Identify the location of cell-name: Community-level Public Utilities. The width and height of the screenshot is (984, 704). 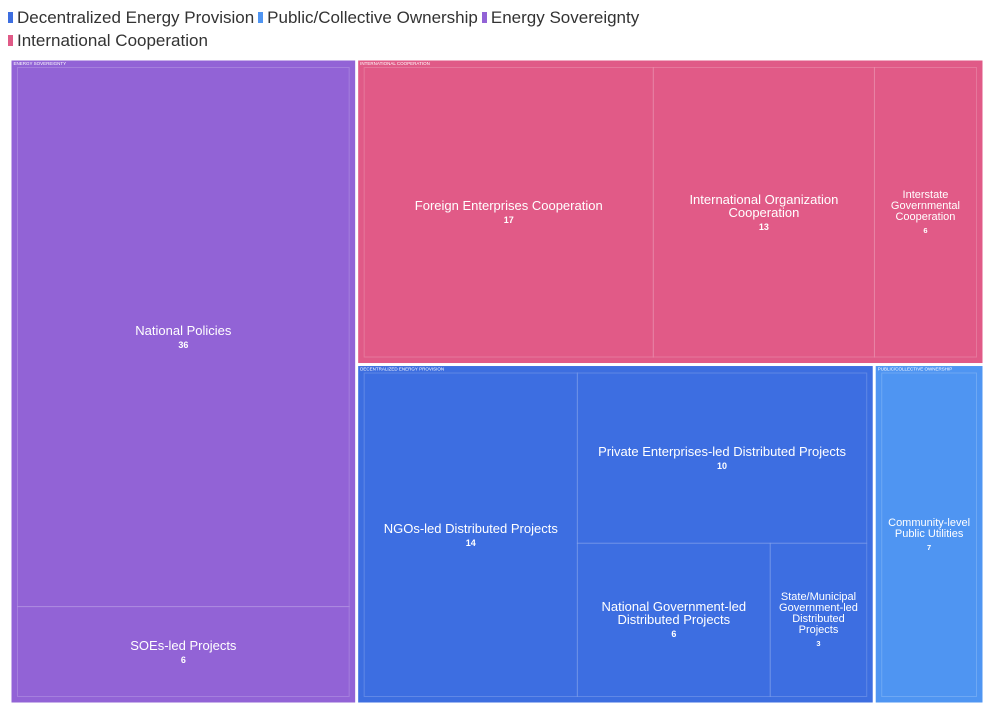
(929, 528).